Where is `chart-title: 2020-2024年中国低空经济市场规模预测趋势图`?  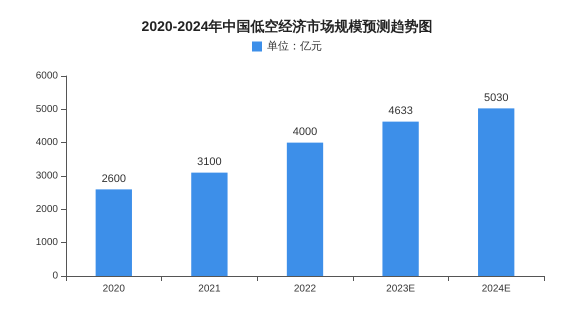
chart-title: 2020-2024年中国低空经济市场规模预测趋势图 is located at coordinates (287, 26).